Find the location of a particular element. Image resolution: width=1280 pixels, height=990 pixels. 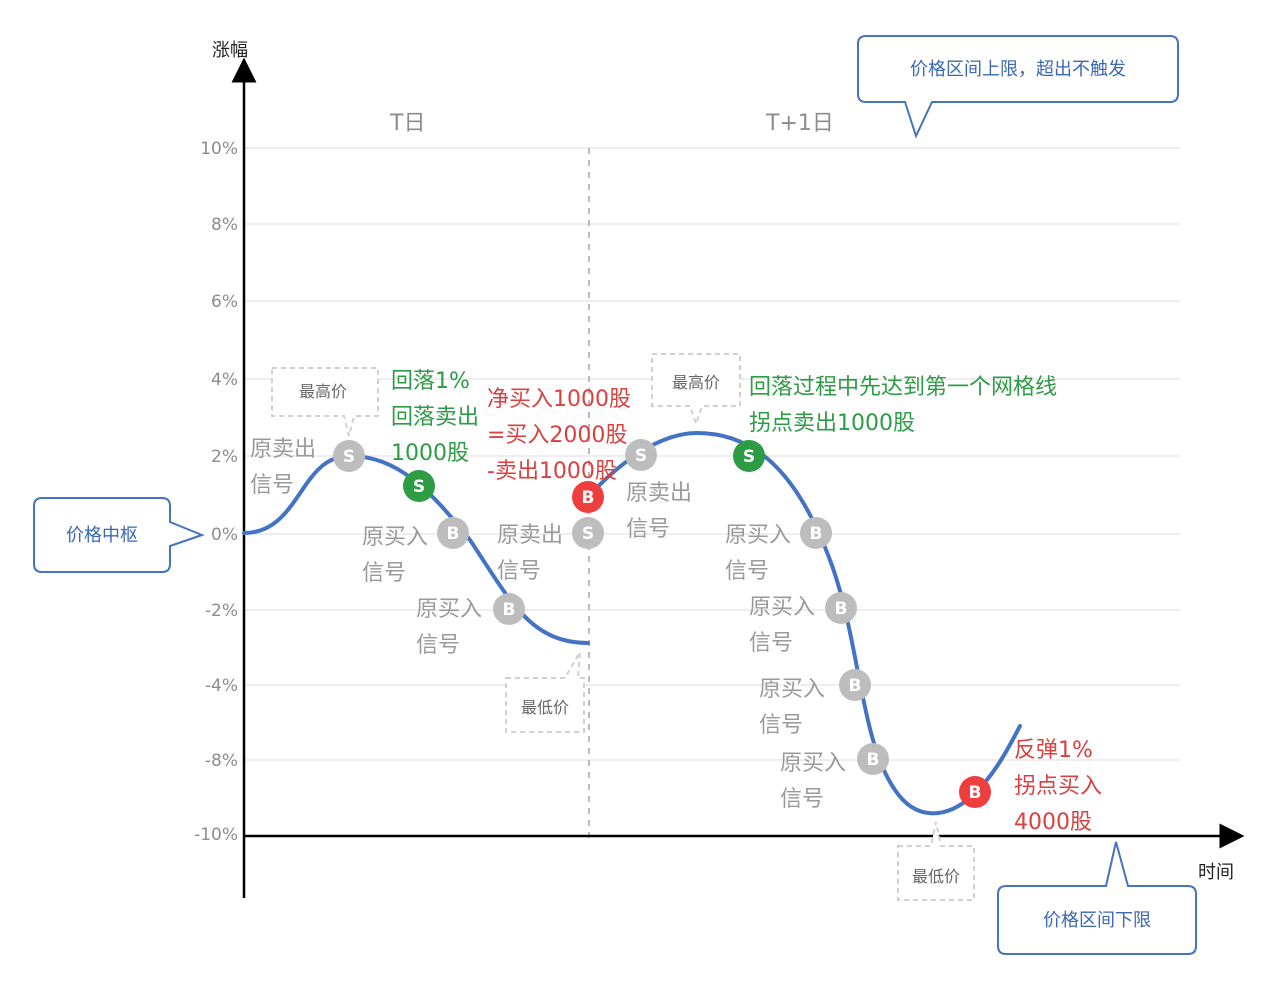

callout-lower-limit: 价格区间下限 is located at coordinates (1097, 898).